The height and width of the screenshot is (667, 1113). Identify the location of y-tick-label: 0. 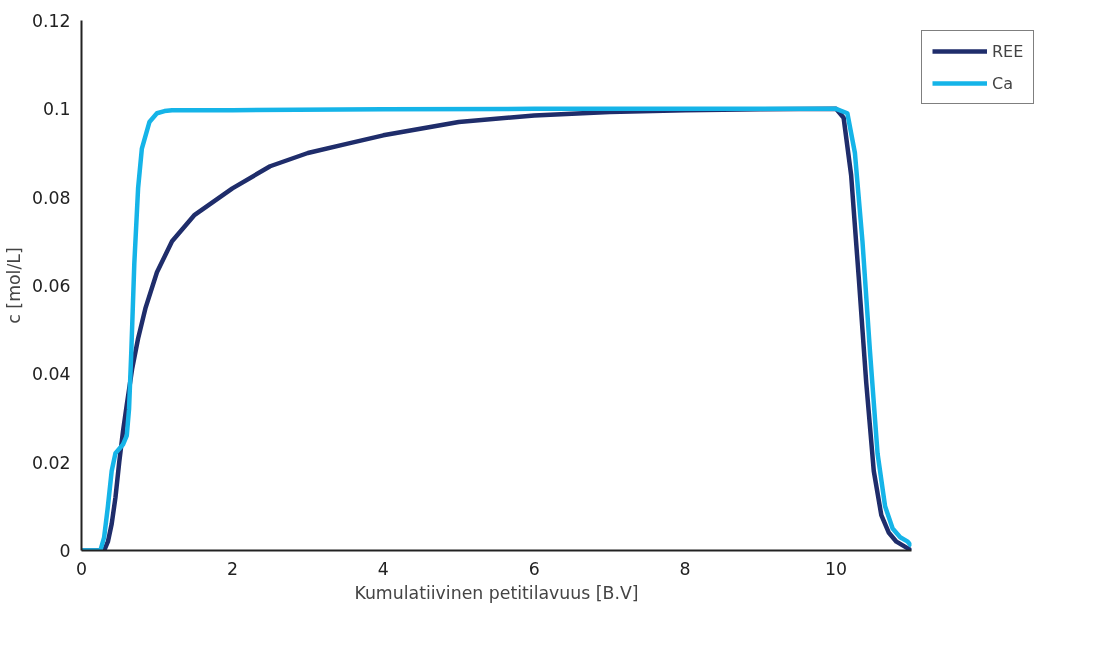
(65, 551).